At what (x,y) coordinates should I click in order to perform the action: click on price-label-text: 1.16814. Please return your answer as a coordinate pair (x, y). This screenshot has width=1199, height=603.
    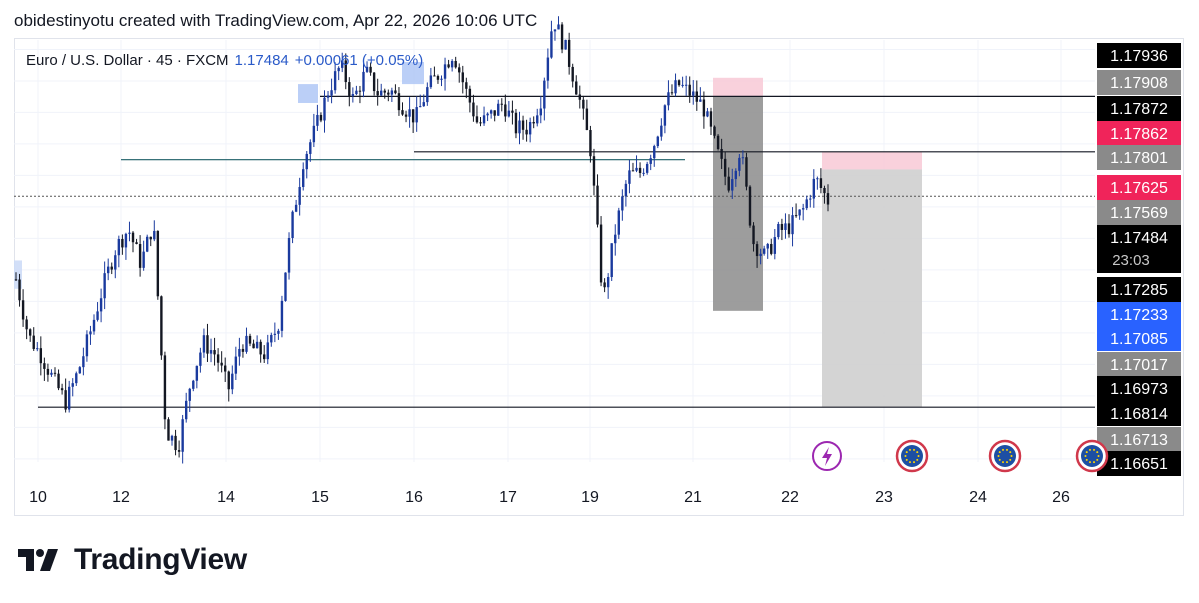
    Looking at the image, I should click on (1139, 414).